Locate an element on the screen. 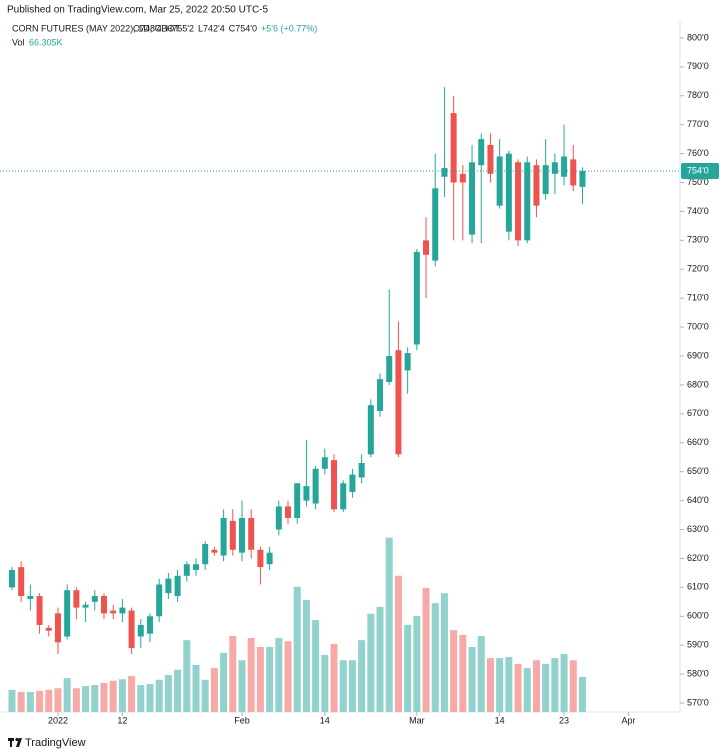 This screenshot has width=720, height=755. y-tick-label: 760'0 is located at coordinates (698, 153).